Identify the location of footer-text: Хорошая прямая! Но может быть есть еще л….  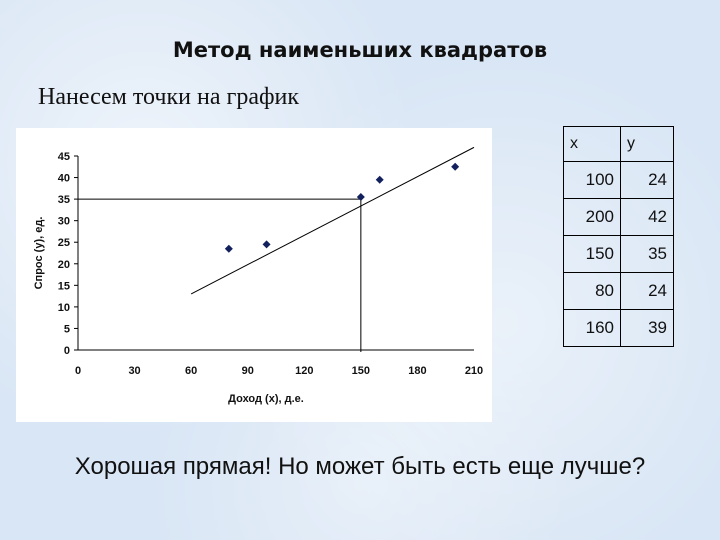
(360, 466).